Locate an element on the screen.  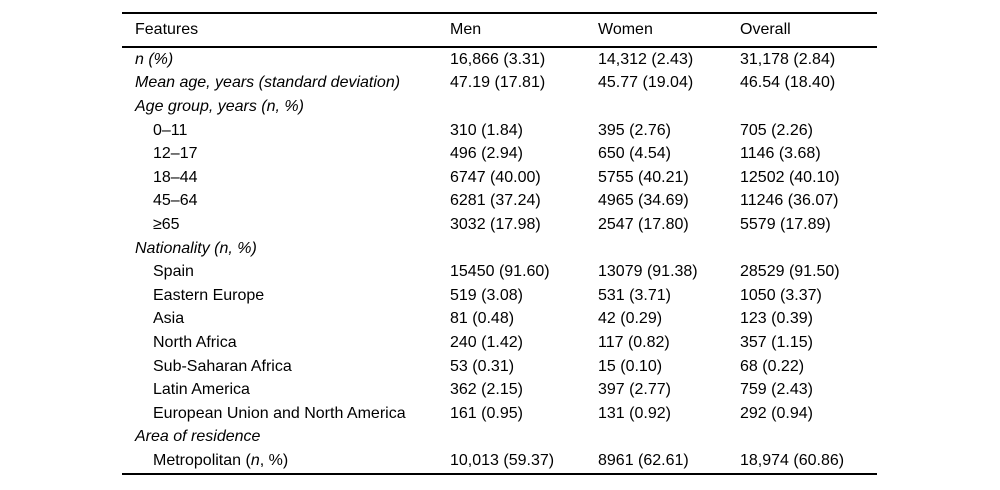
table-row: Asia 81 (0.48) 42 (0.29) 123 (0.39) is located at coordinates (499, 320).